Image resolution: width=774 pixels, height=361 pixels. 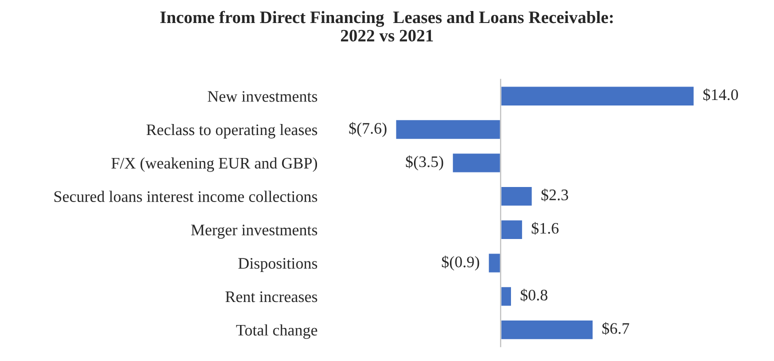 What do you see at coordinates (186, 196) in the screenshot?
I see `y-tick-label: Secured loans interest income collections` at bounding box center [186, 196].